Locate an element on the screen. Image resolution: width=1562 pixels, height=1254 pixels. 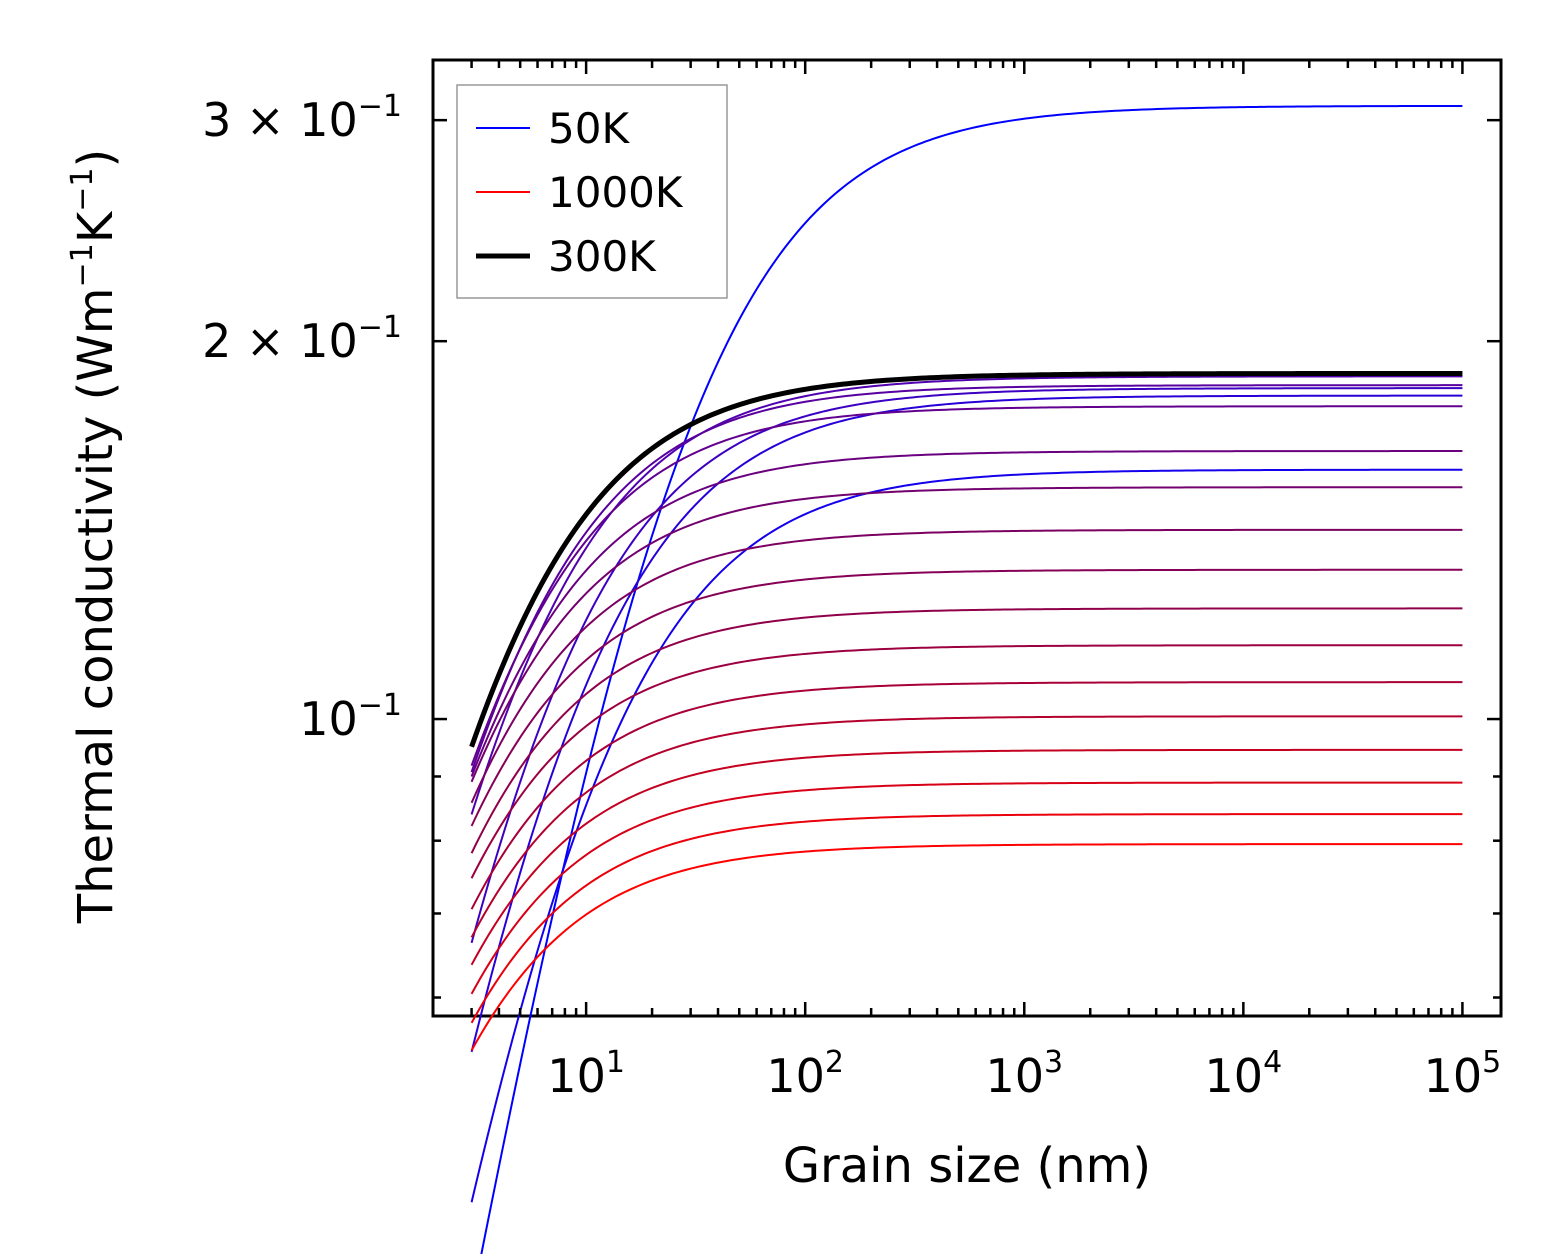
y-tick-label: 10−1 is located at coordinates (350, 717).